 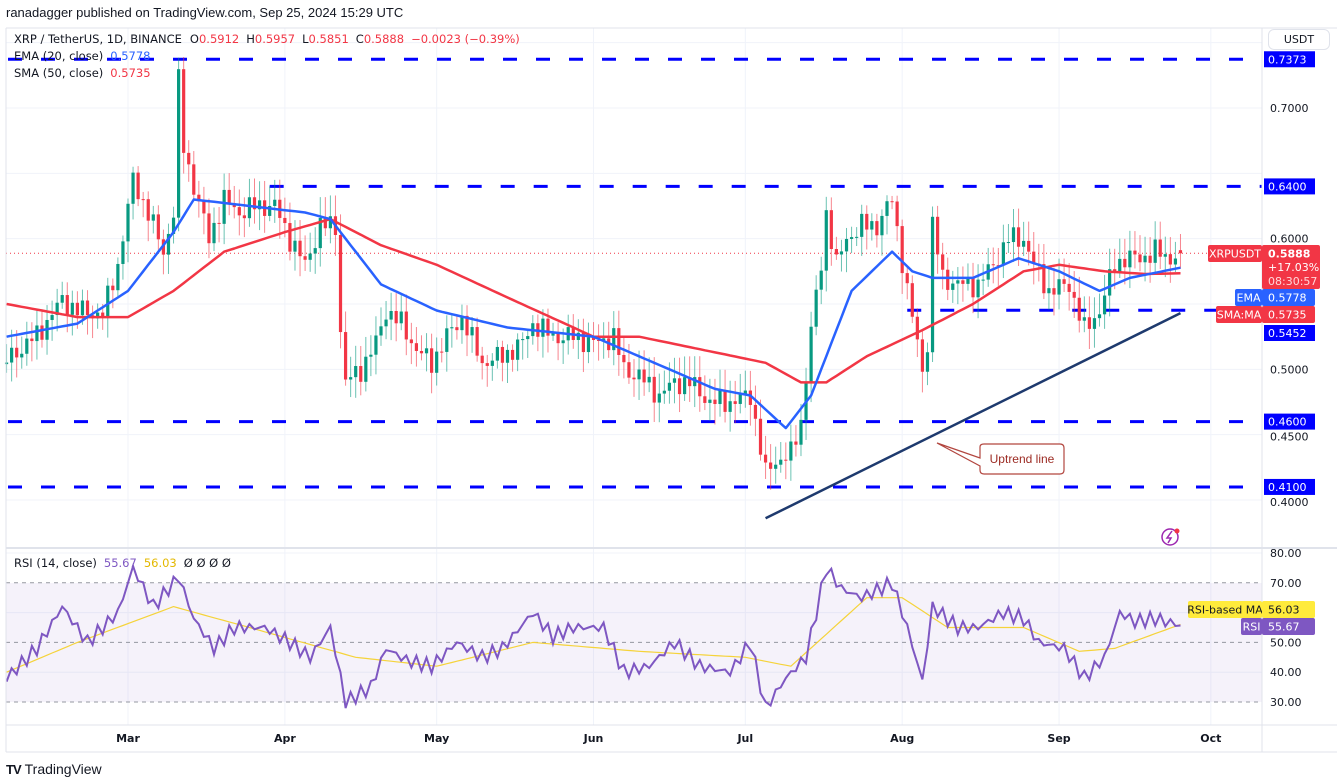 I want to click on price-tick-label: 0.4000, so click(x=1289, y=502).